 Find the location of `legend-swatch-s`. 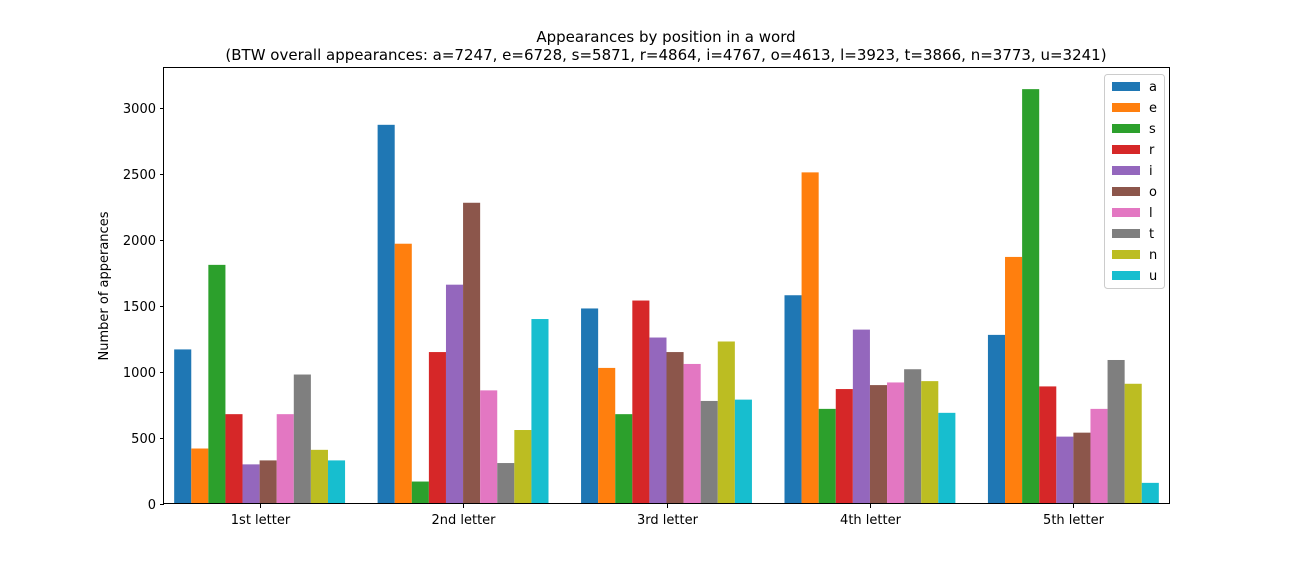

legend-swatch-s is located at coordinates (1126, 128).